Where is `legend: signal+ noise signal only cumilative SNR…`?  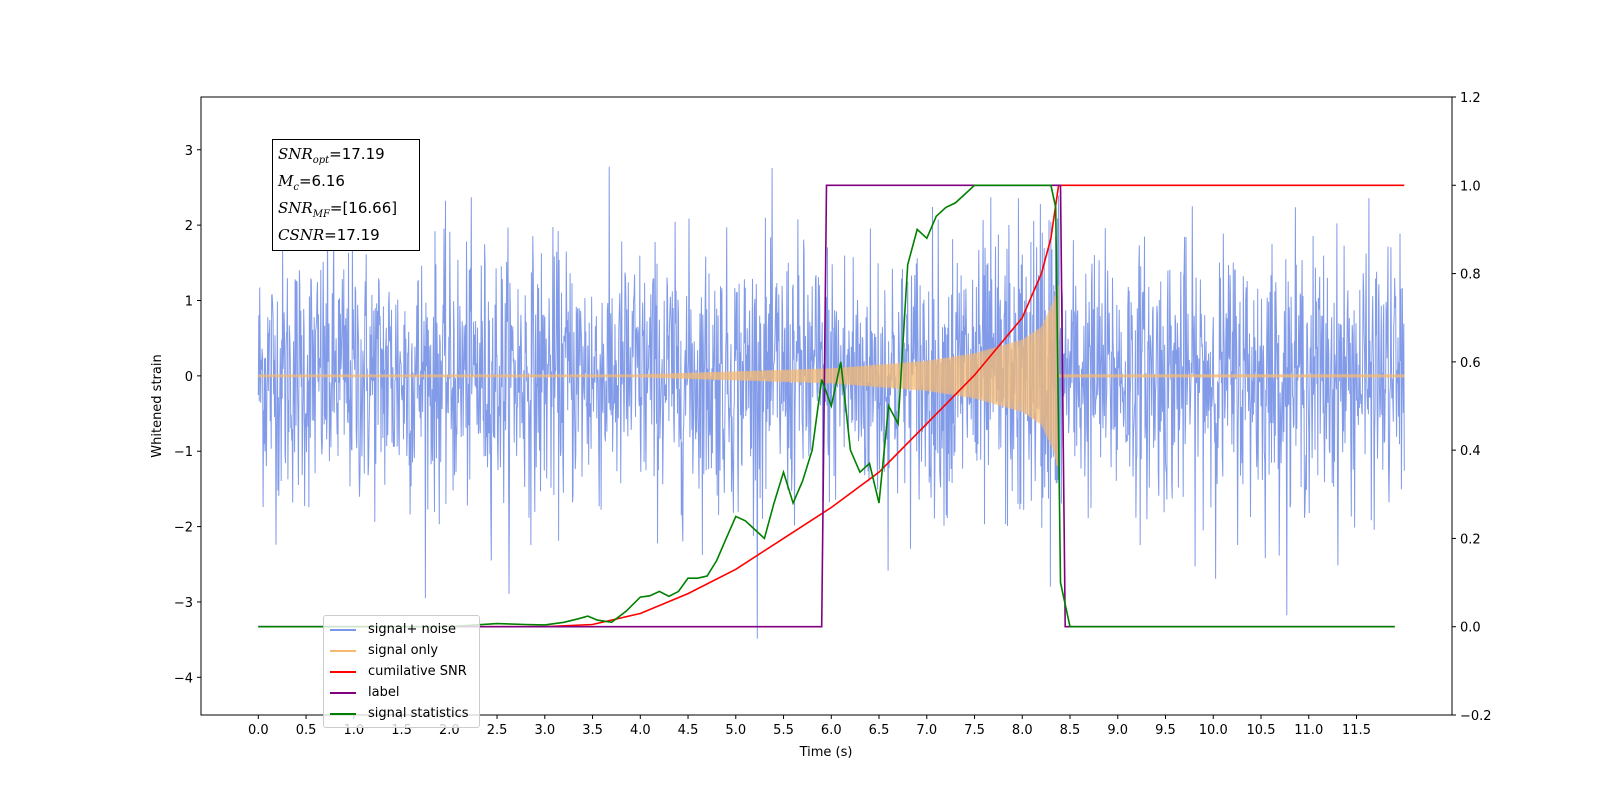
legend: signal+ noise signal only cumilative SNR… is located at coordinates (401, 671).